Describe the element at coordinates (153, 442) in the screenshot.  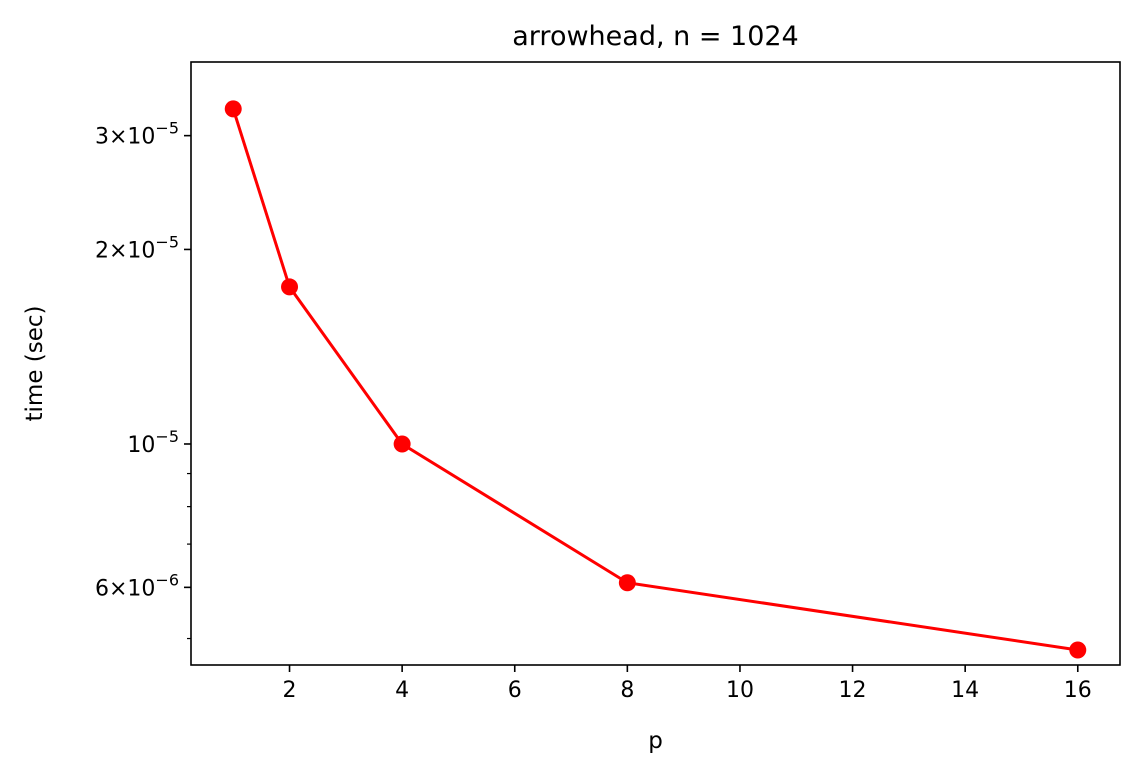
I see `y-tick-label: 10−5` at that location.